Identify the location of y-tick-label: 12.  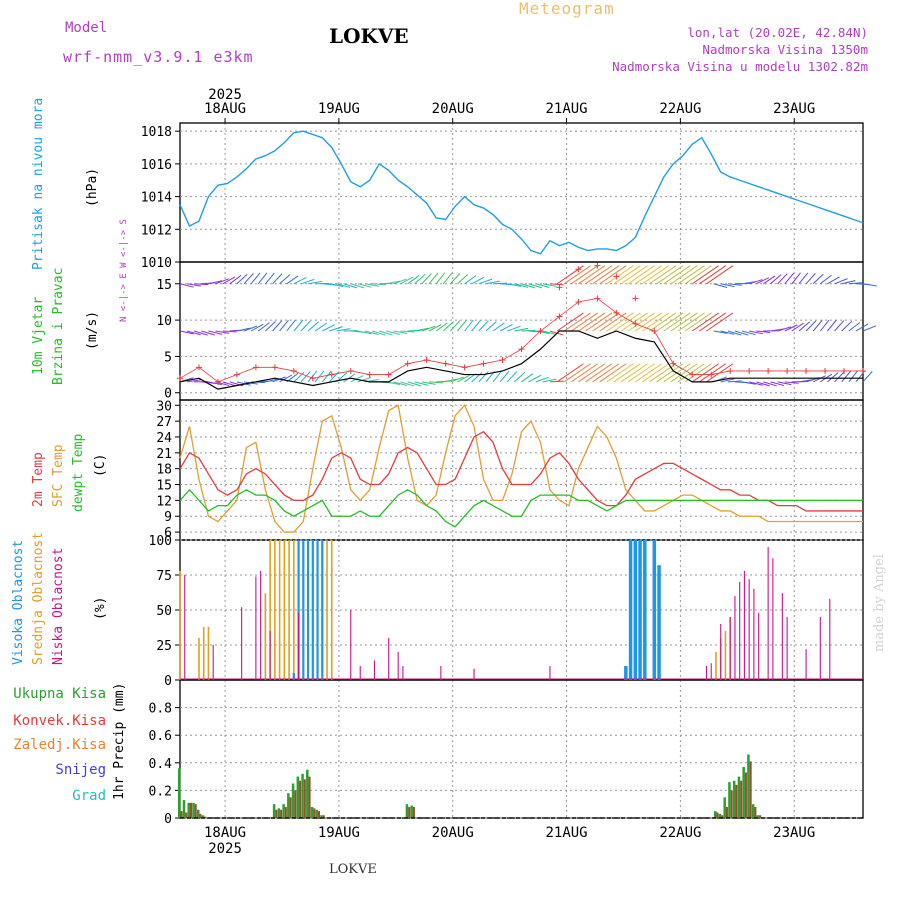
(164, 501).